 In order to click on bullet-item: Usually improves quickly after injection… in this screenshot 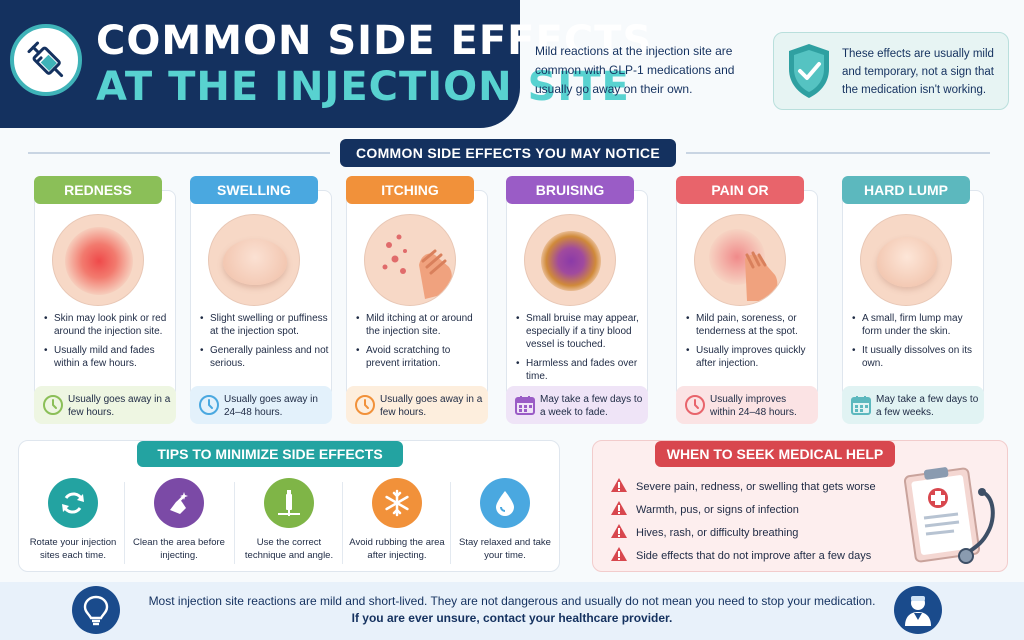, I will do `click(750, 357)`.